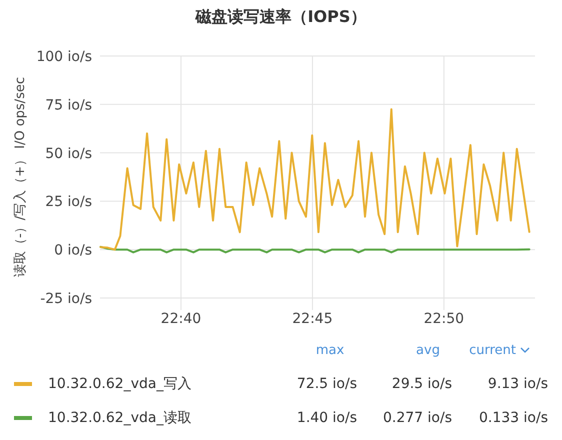  What do you see at coordinates (280, 16) in the screenshot?
I see `chart-title: 磁盘读写速率（IOPS）` at bounding box center [280, 16].